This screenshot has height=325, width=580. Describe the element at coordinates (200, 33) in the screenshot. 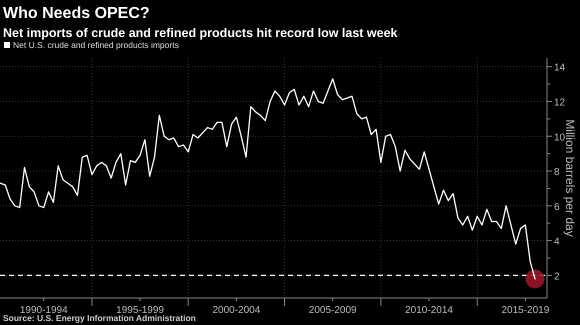

I see `chart-subtitle: Net imports of crude and refined products hit record low last week` at that location.